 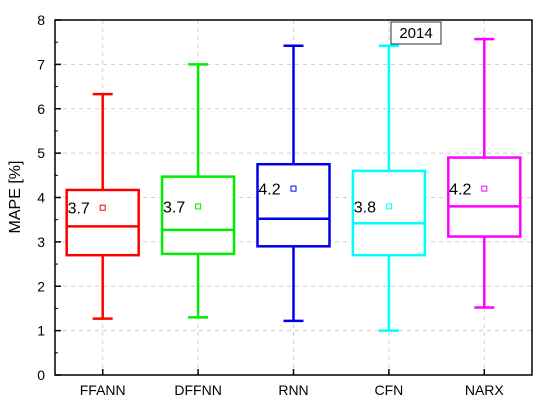 I want to click on year-annotation: 2014, so click(x=416, y=33).